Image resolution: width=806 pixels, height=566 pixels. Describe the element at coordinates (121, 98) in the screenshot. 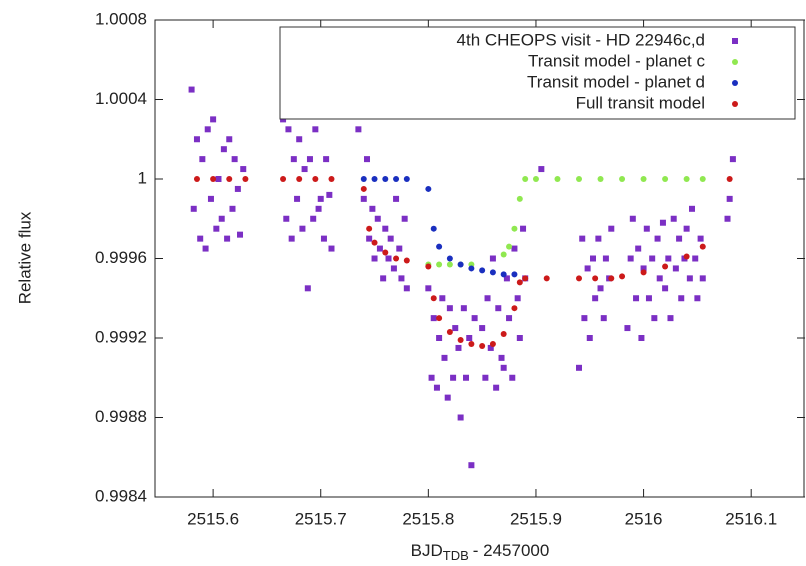

I see `y-tick-label: 1.0004` at that location.